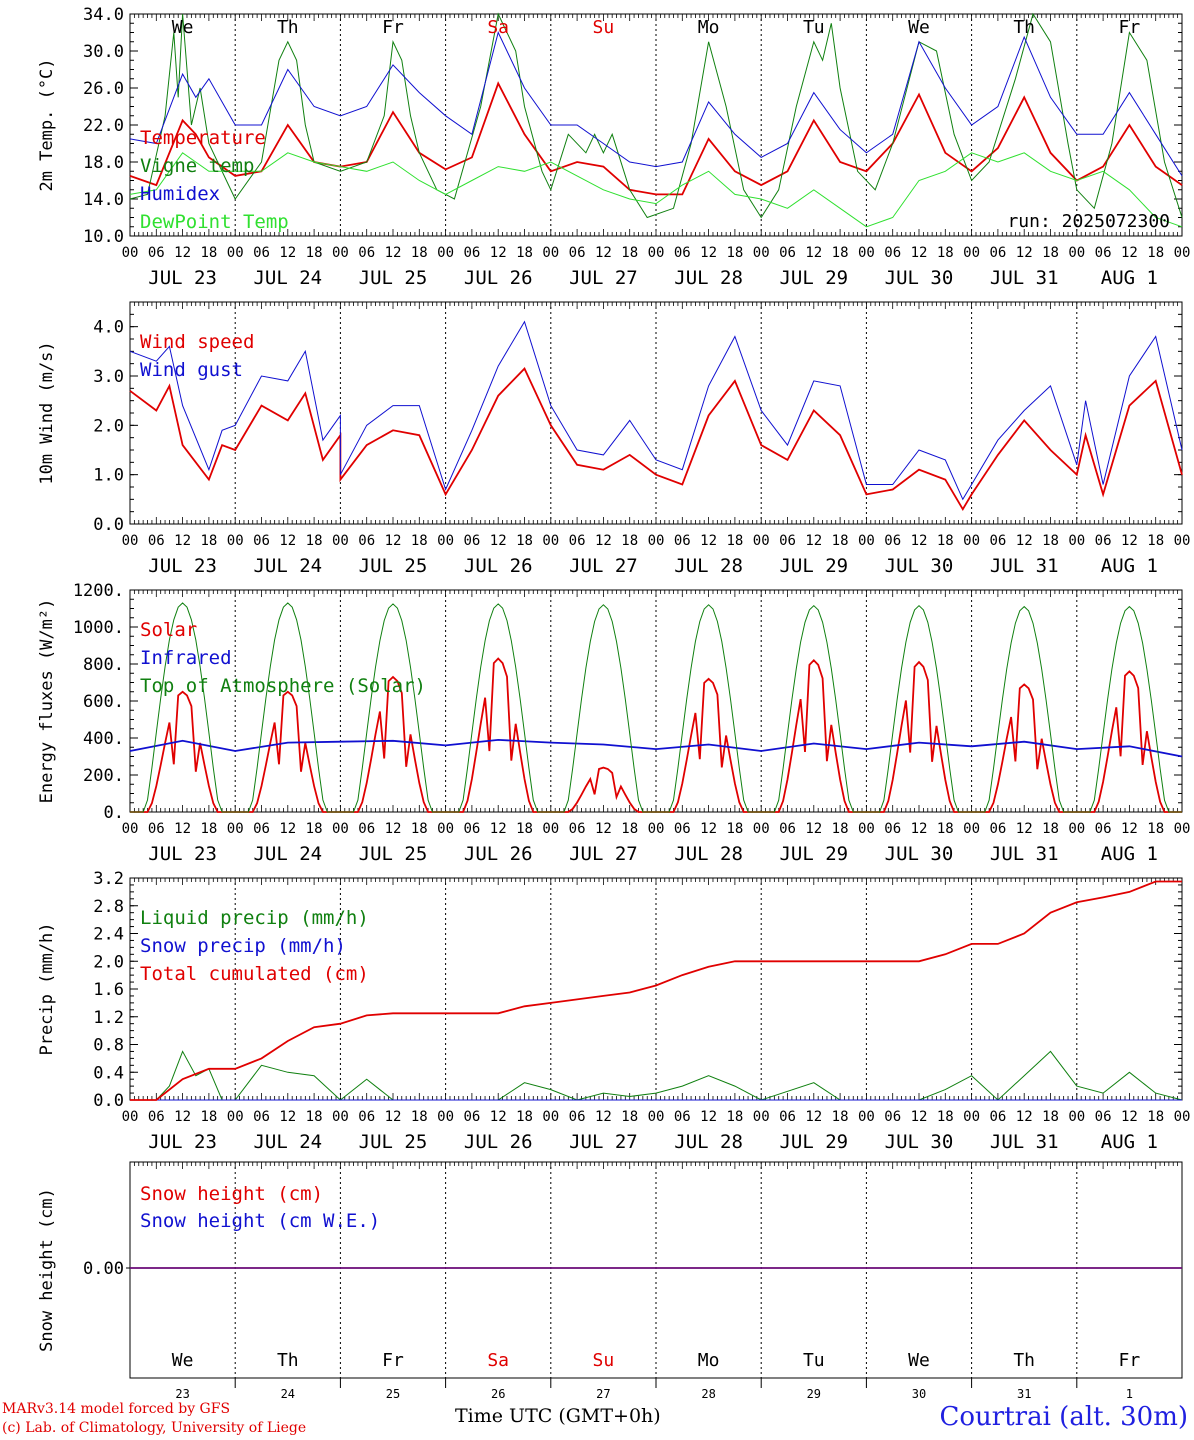 The image size is (1194, 1440). I want to click on legend-entry: Vigne temp, so click(197, 166).